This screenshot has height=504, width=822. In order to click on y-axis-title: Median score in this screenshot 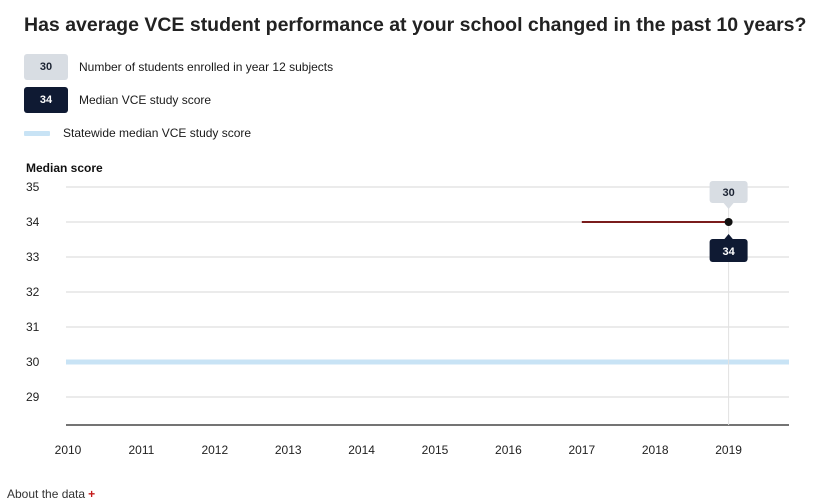, I will do `click(64, 168)`.